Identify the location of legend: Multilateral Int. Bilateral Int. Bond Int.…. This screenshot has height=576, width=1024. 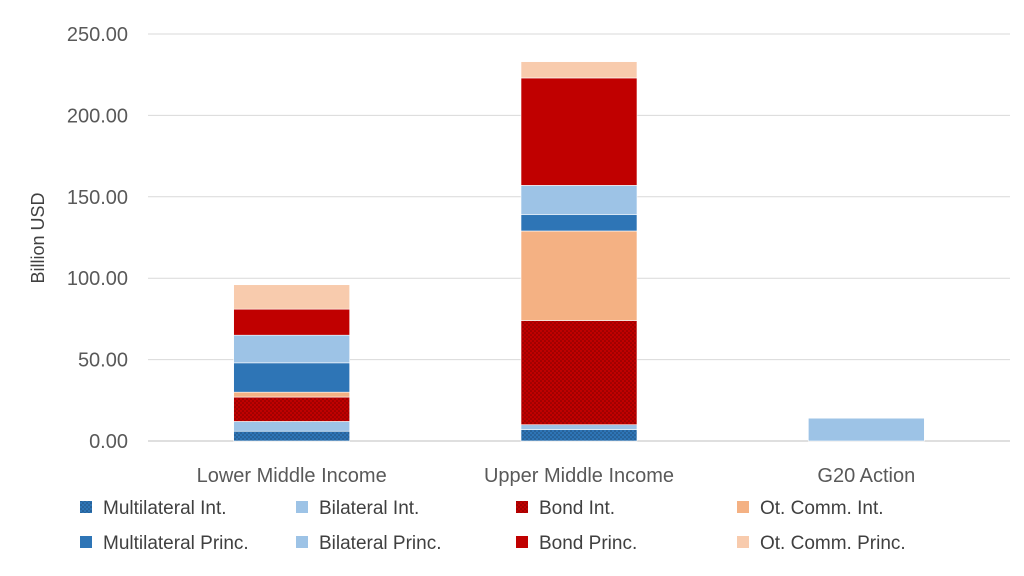
(493, 526).